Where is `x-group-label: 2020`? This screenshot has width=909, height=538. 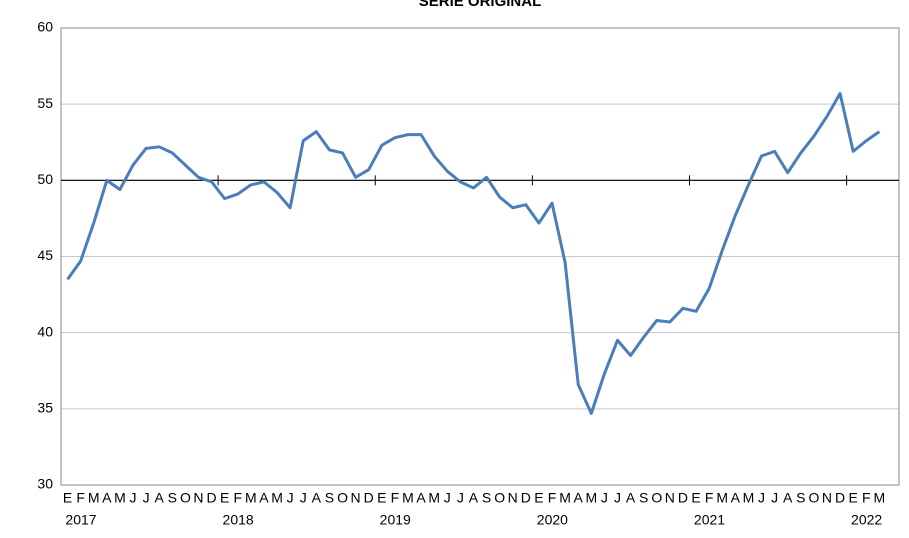
x-group-label: 2020 is located at coordinates (552, 520).